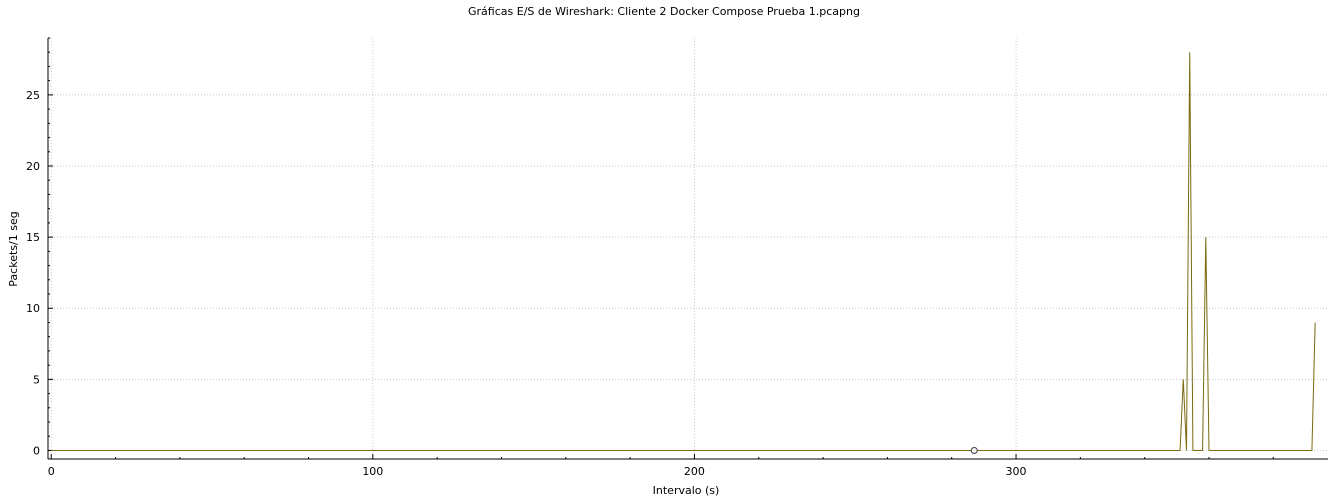  What do you see at coordinates (1016, 471) in the screenshot?
I see `x-tick-label-300: 300` at bounding box center [1016, 471].